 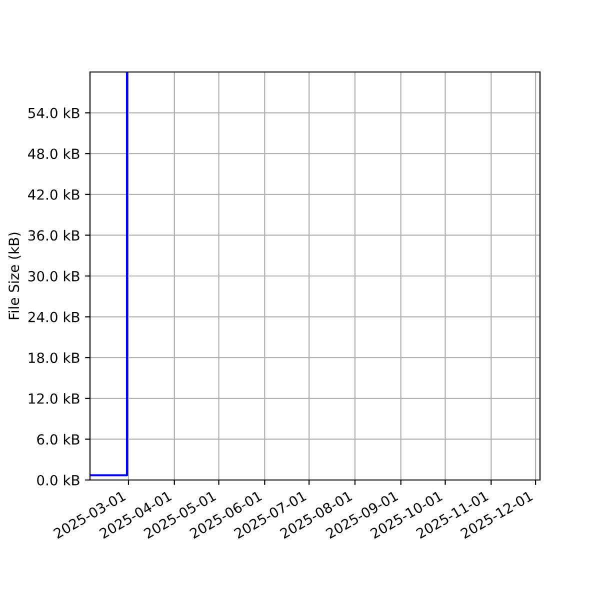 I want to click on y-tick-label: 30.0 kB, so click(x=54, y=276).